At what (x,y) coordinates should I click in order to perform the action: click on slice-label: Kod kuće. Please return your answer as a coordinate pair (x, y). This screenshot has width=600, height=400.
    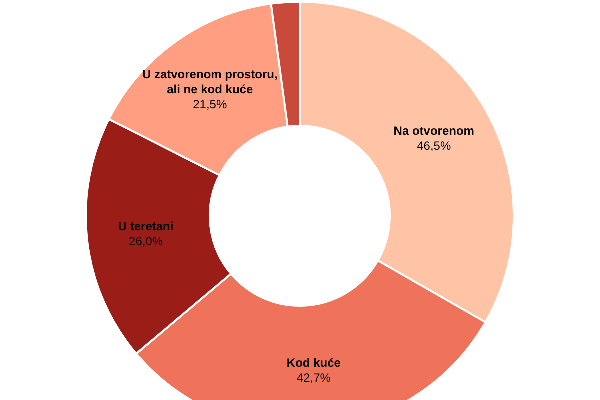
    Looking at the image, I should click on (314, 363).